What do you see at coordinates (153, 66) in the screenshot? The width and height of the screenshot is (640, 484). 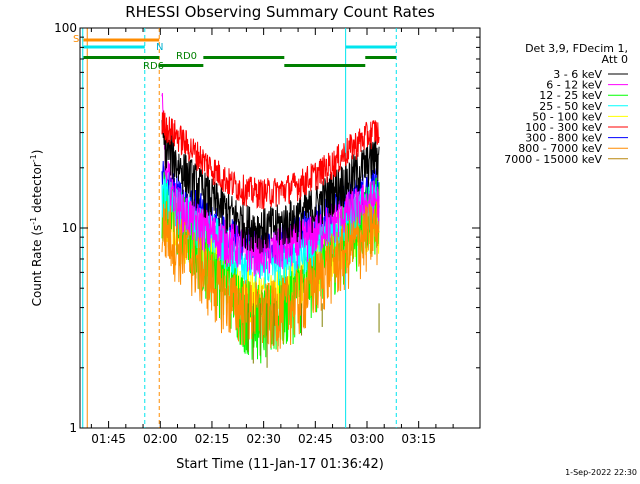 I see `rd6-label: RD6` at bounding box center [153, 66].